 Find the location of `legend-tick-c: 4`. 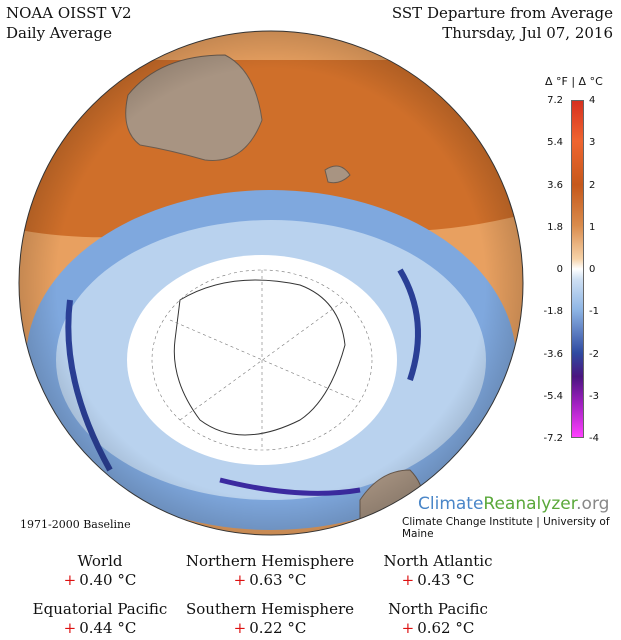

legend-tick-c: 4 is located at coordinates (592, 100).